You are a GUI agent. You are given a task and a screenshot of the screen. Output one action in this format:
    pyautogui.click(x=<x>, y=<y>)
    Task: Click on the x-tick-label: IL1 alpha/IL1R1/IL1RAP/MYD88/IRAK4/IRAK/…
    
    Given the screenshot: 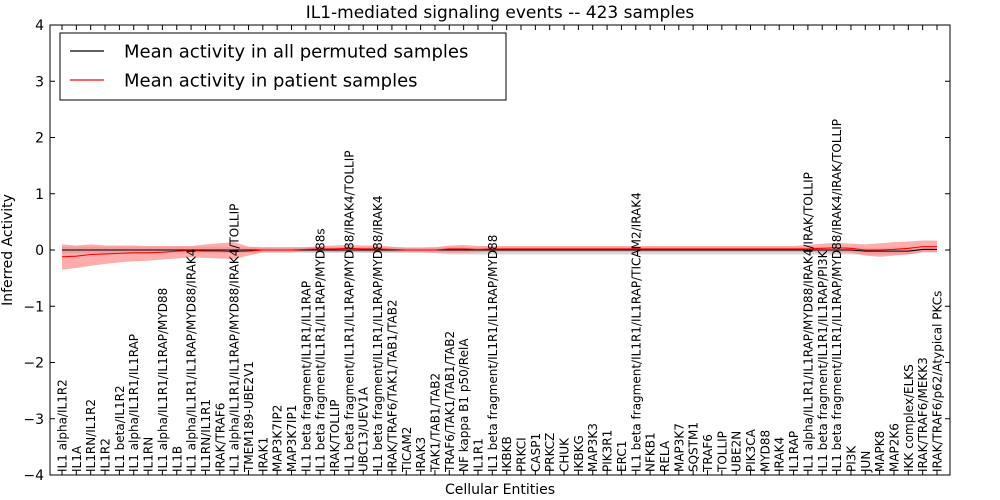 What is the action you would take?
    pyautogui.click(x=808, y=322)
    